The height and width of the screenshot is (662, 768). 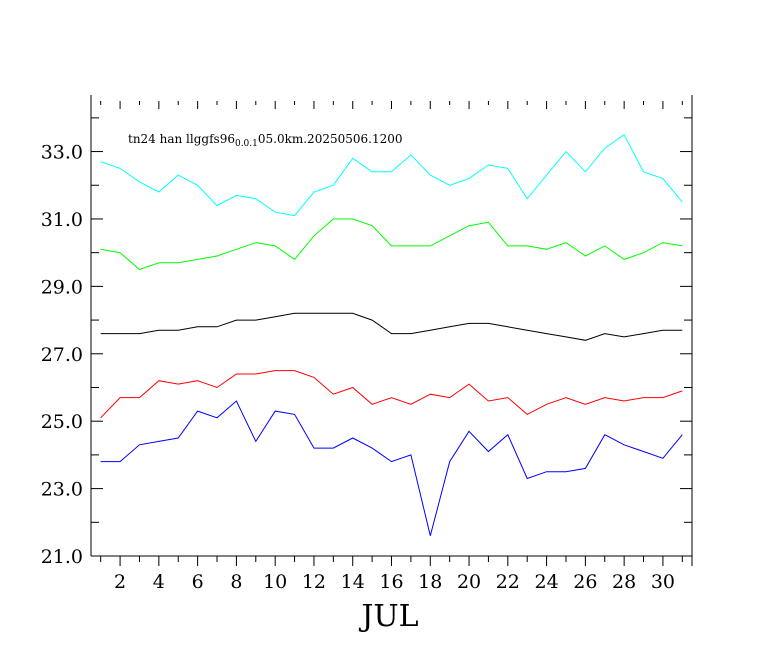 What do you see at coordinates (388, 616) in the screenshot?
I see `x-axis-label: JUL` at bounding box center [388, 616].